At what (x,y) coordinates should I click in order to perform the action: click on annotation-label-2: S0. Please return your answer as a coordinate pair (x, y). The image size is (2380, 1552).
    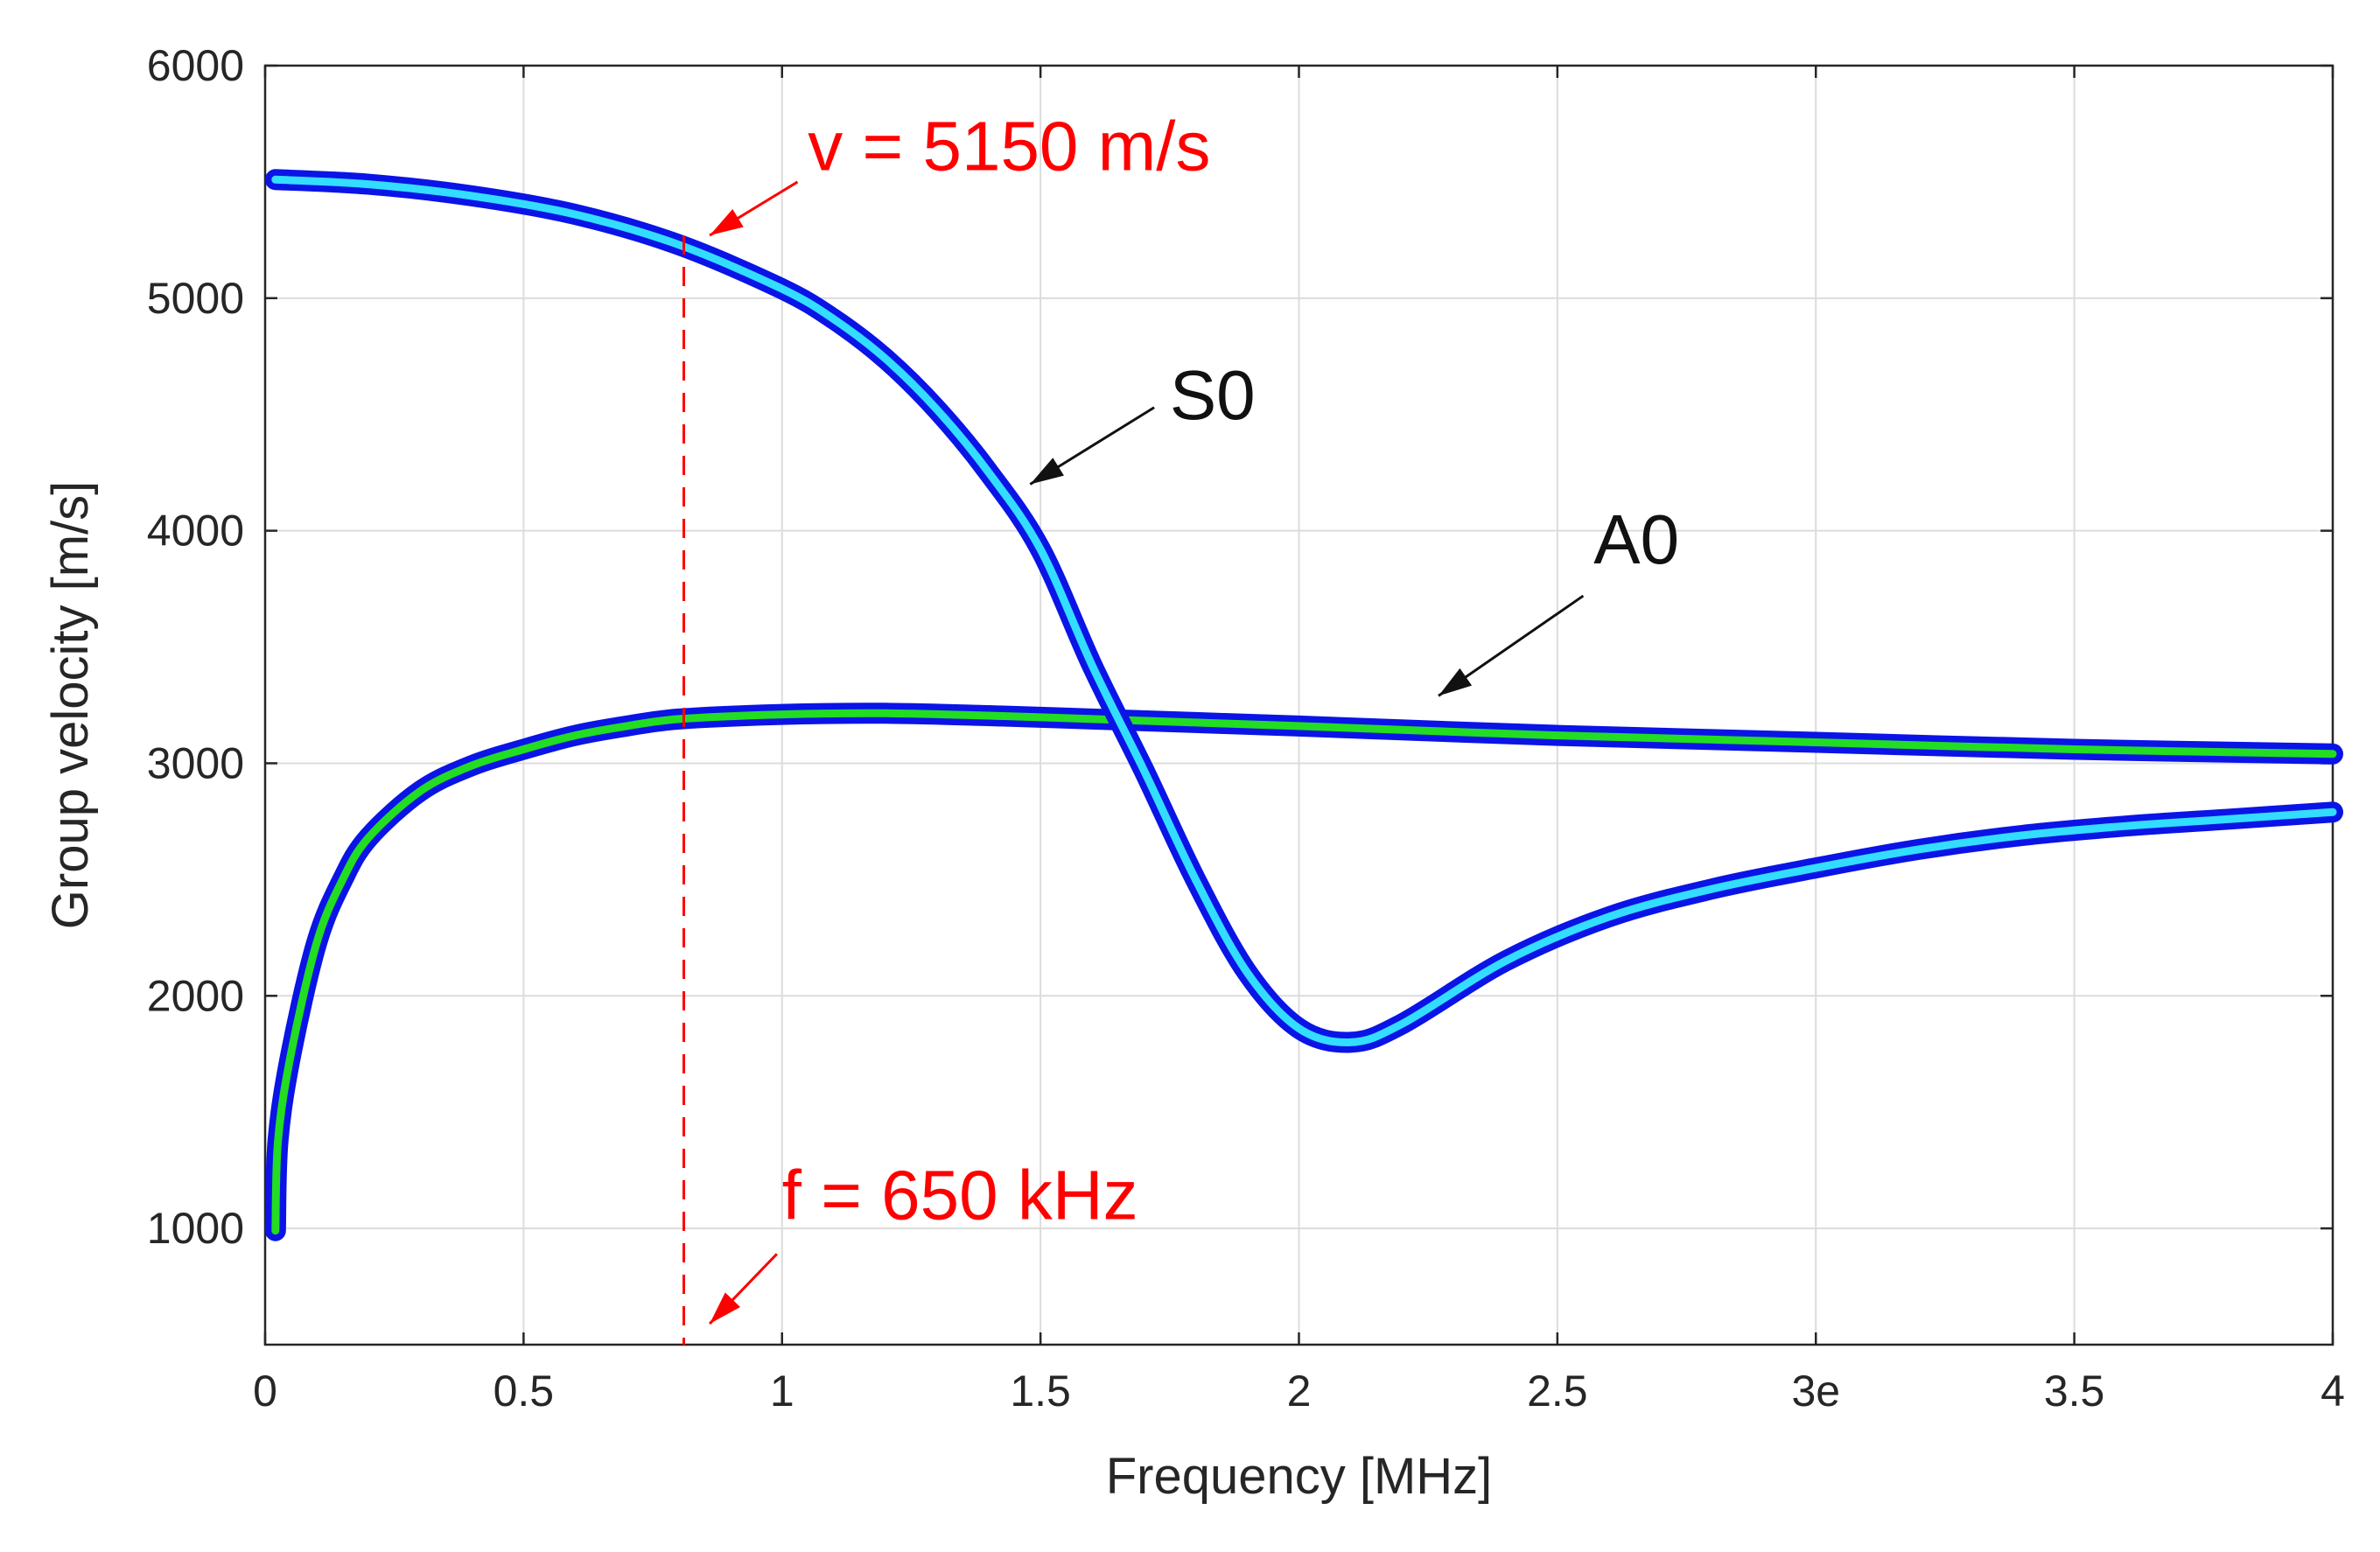
    Looking at the image, I should click on (1213, 395).